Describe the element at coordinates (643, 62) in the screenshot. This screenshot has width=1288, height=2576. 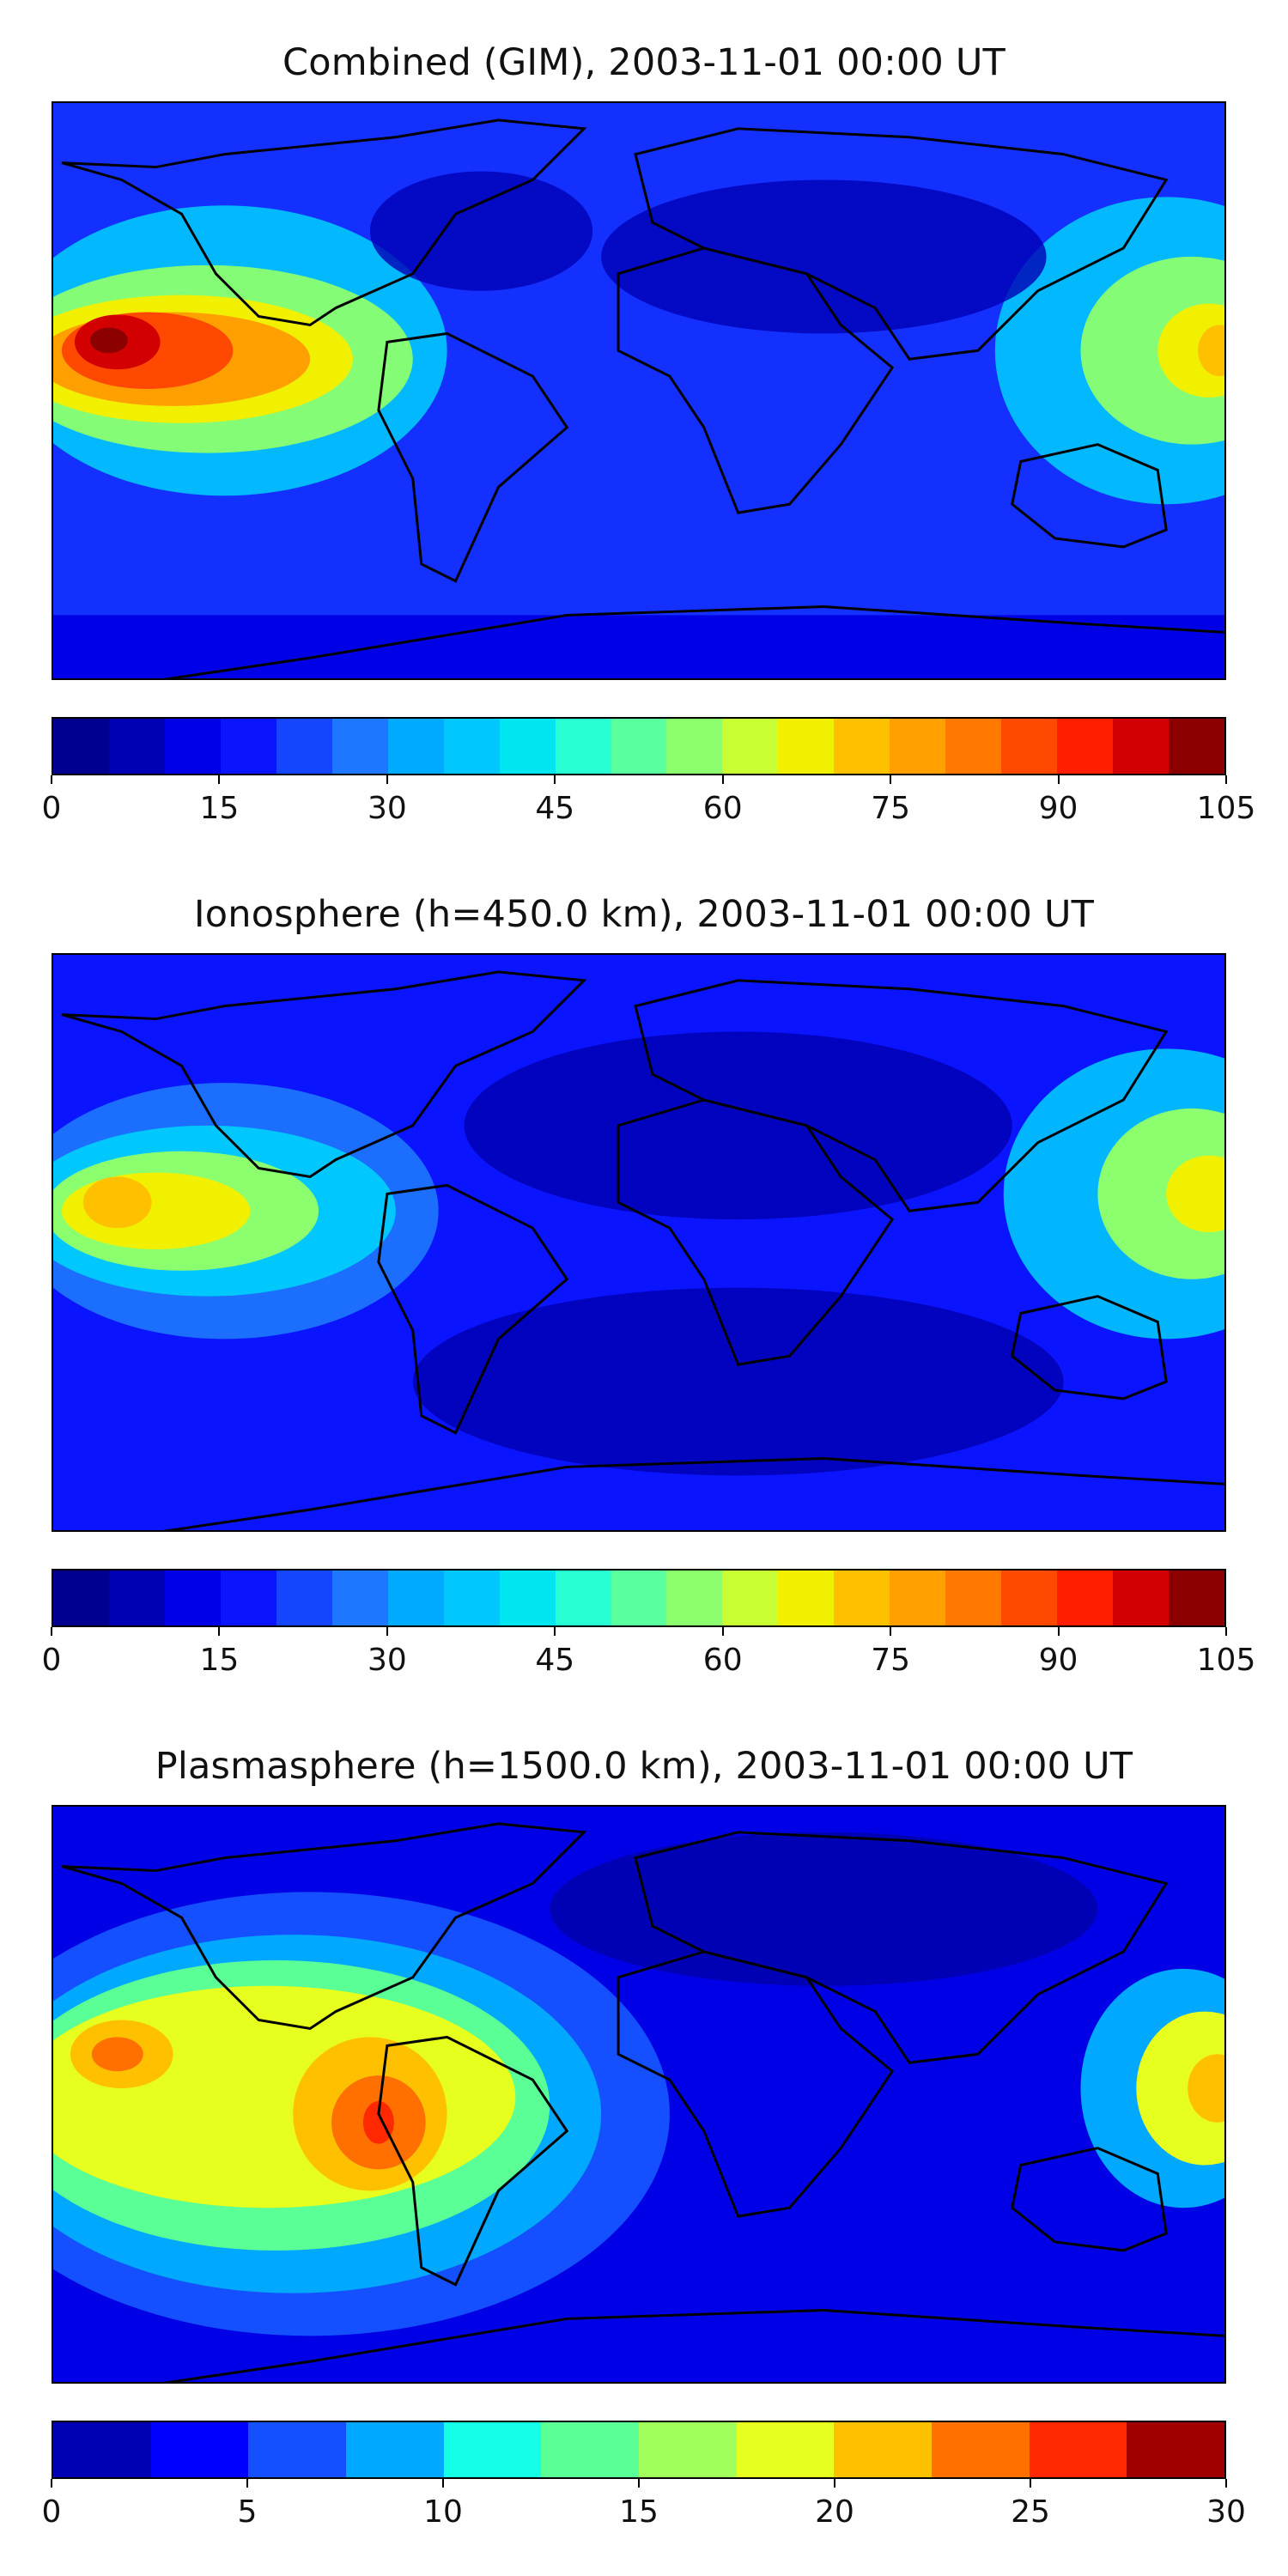
I see `panel-title: Combined (GIM), 2003-11-01 00:00 UT` at that location.